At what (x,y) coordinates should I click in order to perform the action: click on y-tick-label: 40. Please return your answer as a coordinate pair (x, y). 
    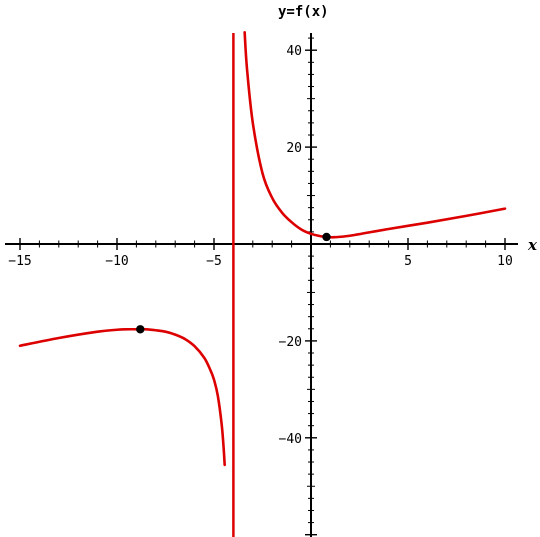
    Looking at the image, I should click on (294, 51).